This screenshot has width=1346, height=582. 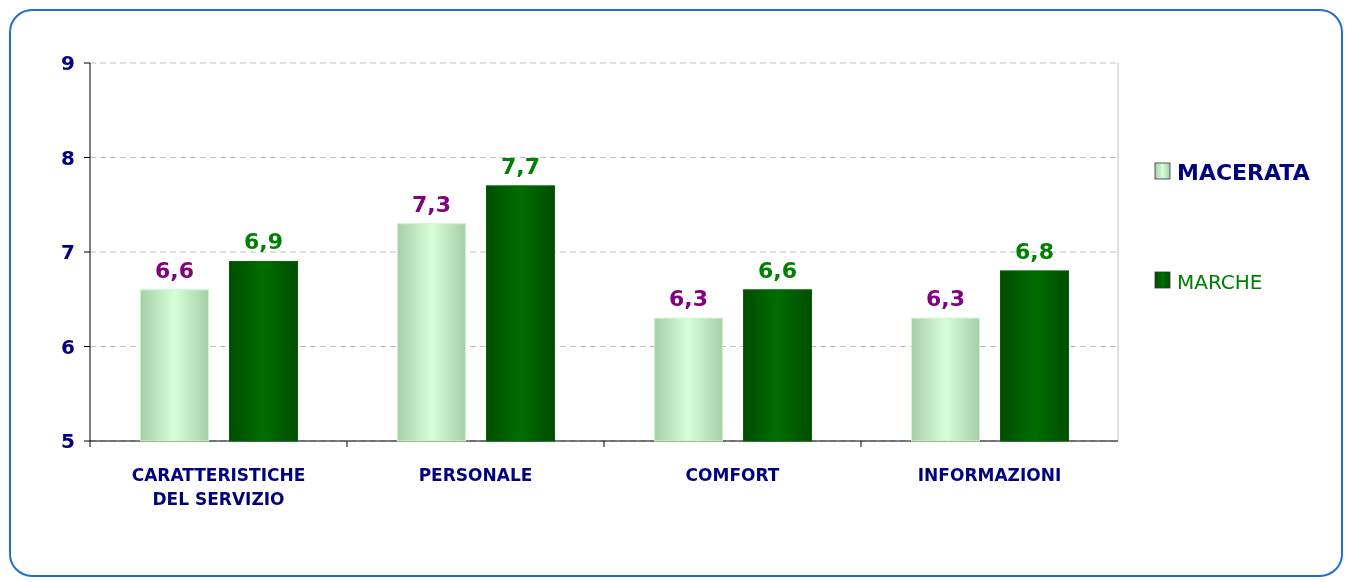 What do you see at coordinates (68, 252) in the screenshot?
I see `y-tick-label: 7` at bounding box center [68, 252].